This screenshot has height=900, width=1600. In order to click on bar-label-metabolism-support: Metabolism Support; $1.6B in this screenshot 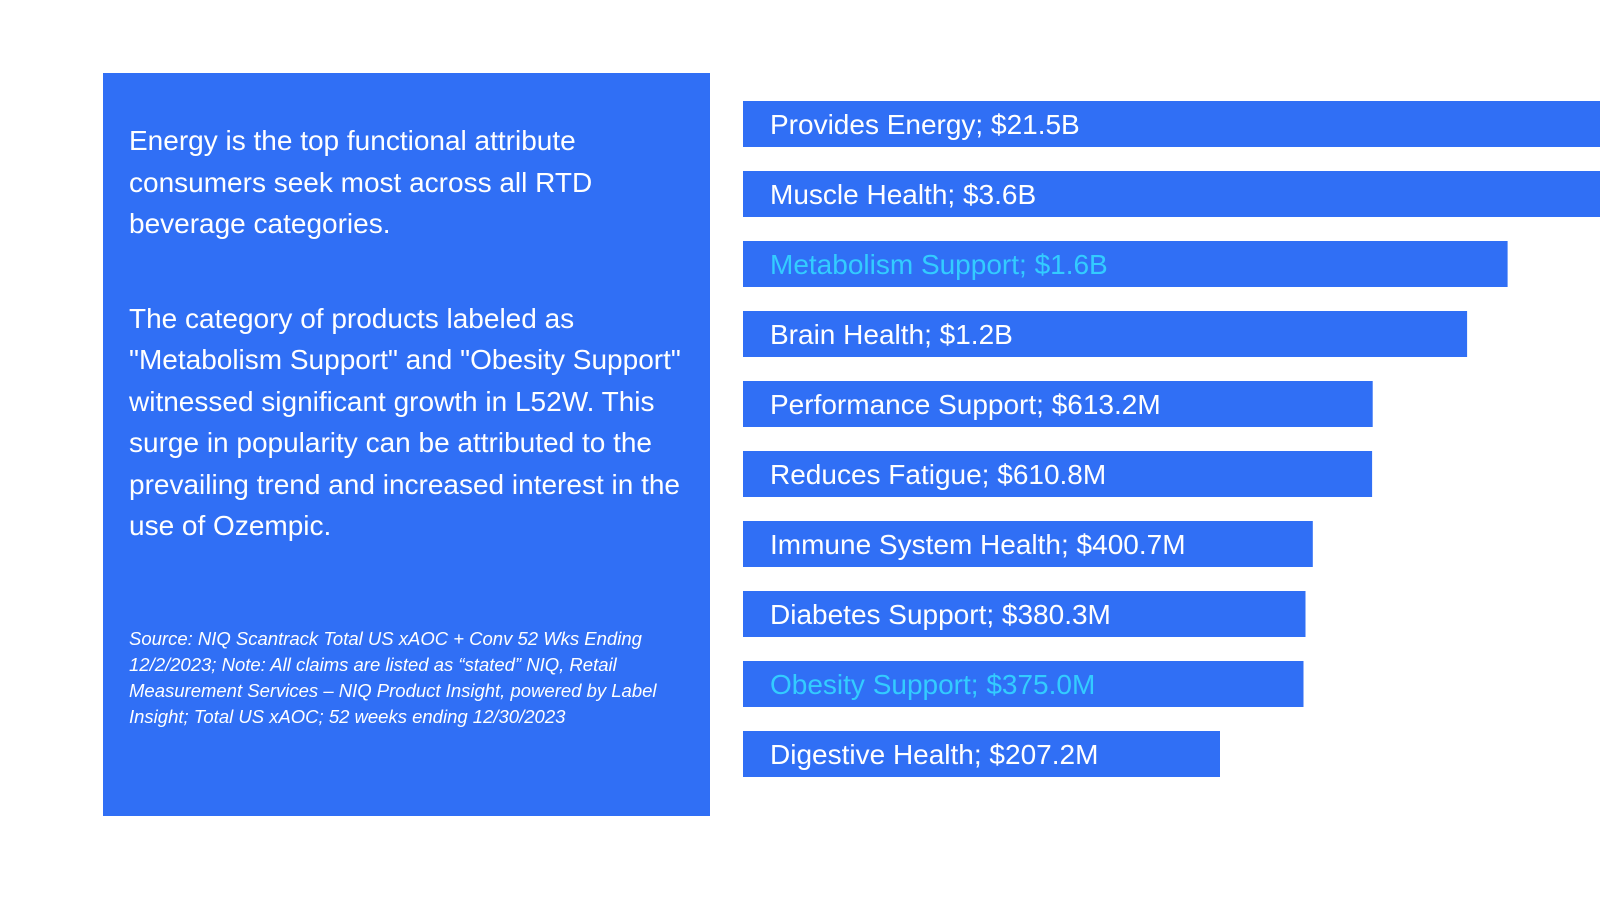, I will do `click(939, 264)`.